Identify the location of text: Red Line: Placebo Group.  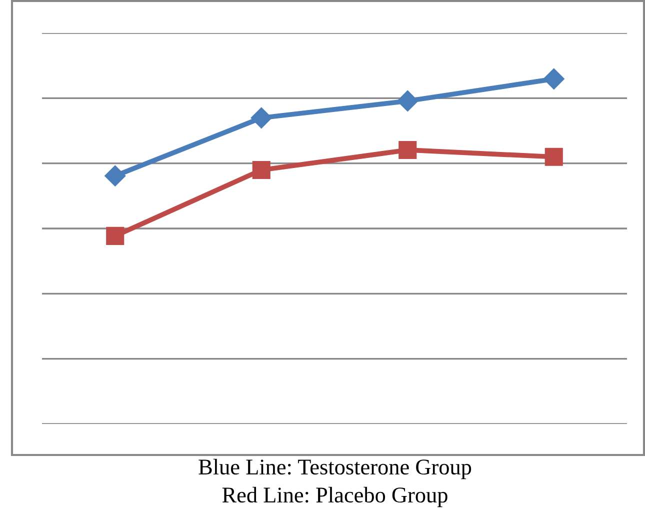
(335, 497).